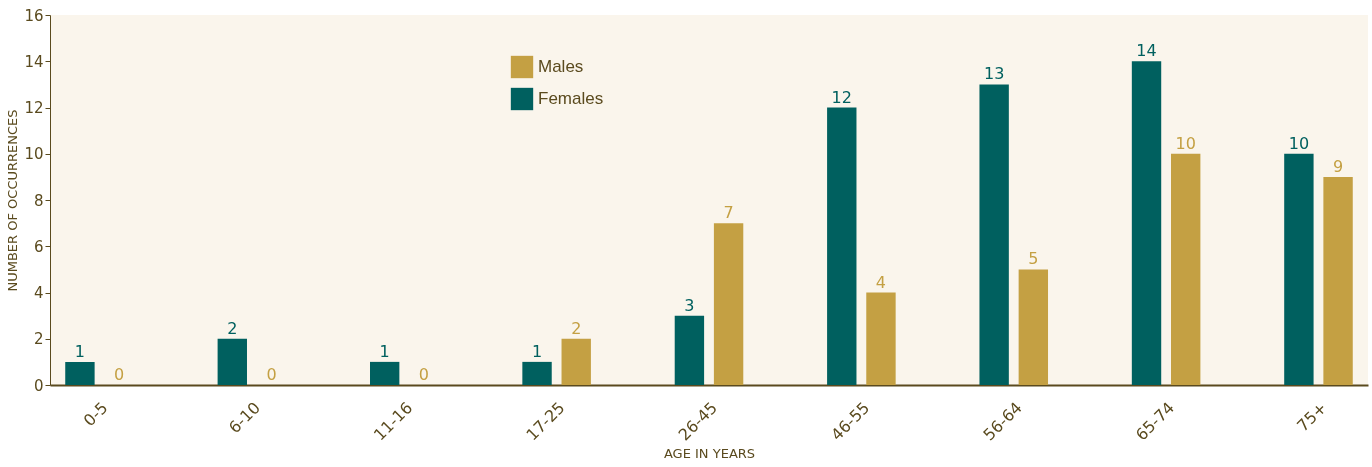  Describe the element at coordinates (728, 213) in the screenshot. I see `data-label: 7` at that location.